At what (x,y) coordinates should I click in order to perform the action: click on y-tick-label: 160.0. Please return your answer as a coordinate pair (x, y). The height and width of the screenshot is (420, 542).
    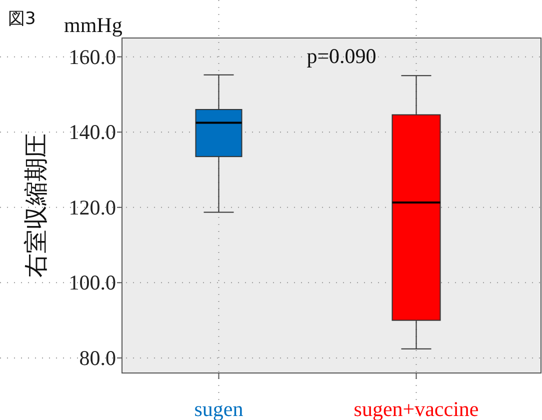
    Looking at the image, I should click on (92, 56).